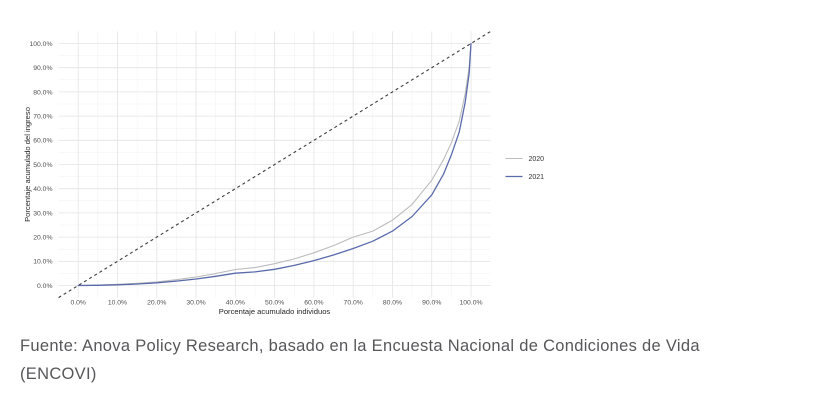 The image size is (825, 401). I want to click on x-tick-label: 80.0%, so click(392, 303).